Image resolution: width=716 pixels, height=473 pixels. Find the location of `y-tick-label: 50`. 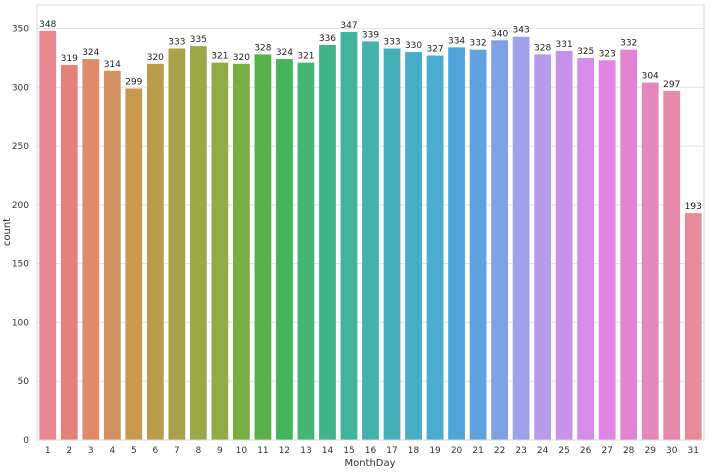

y-tick-label: 50 is located at coordinates (24, 382).